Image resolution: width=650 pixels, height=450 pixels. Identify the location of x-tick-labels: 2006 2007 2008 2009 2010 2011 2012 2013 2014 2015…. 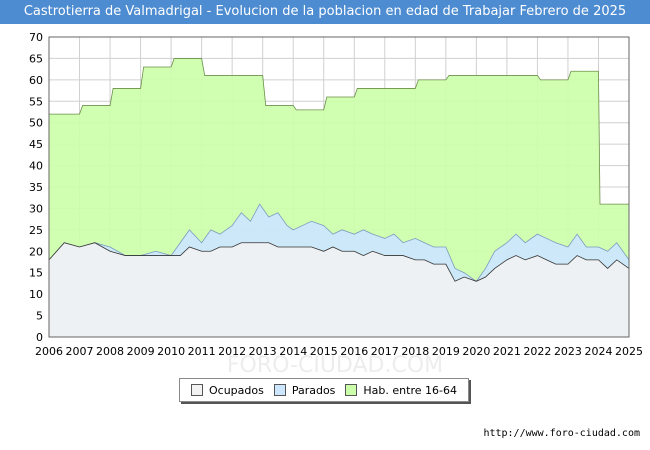
(339, 351).